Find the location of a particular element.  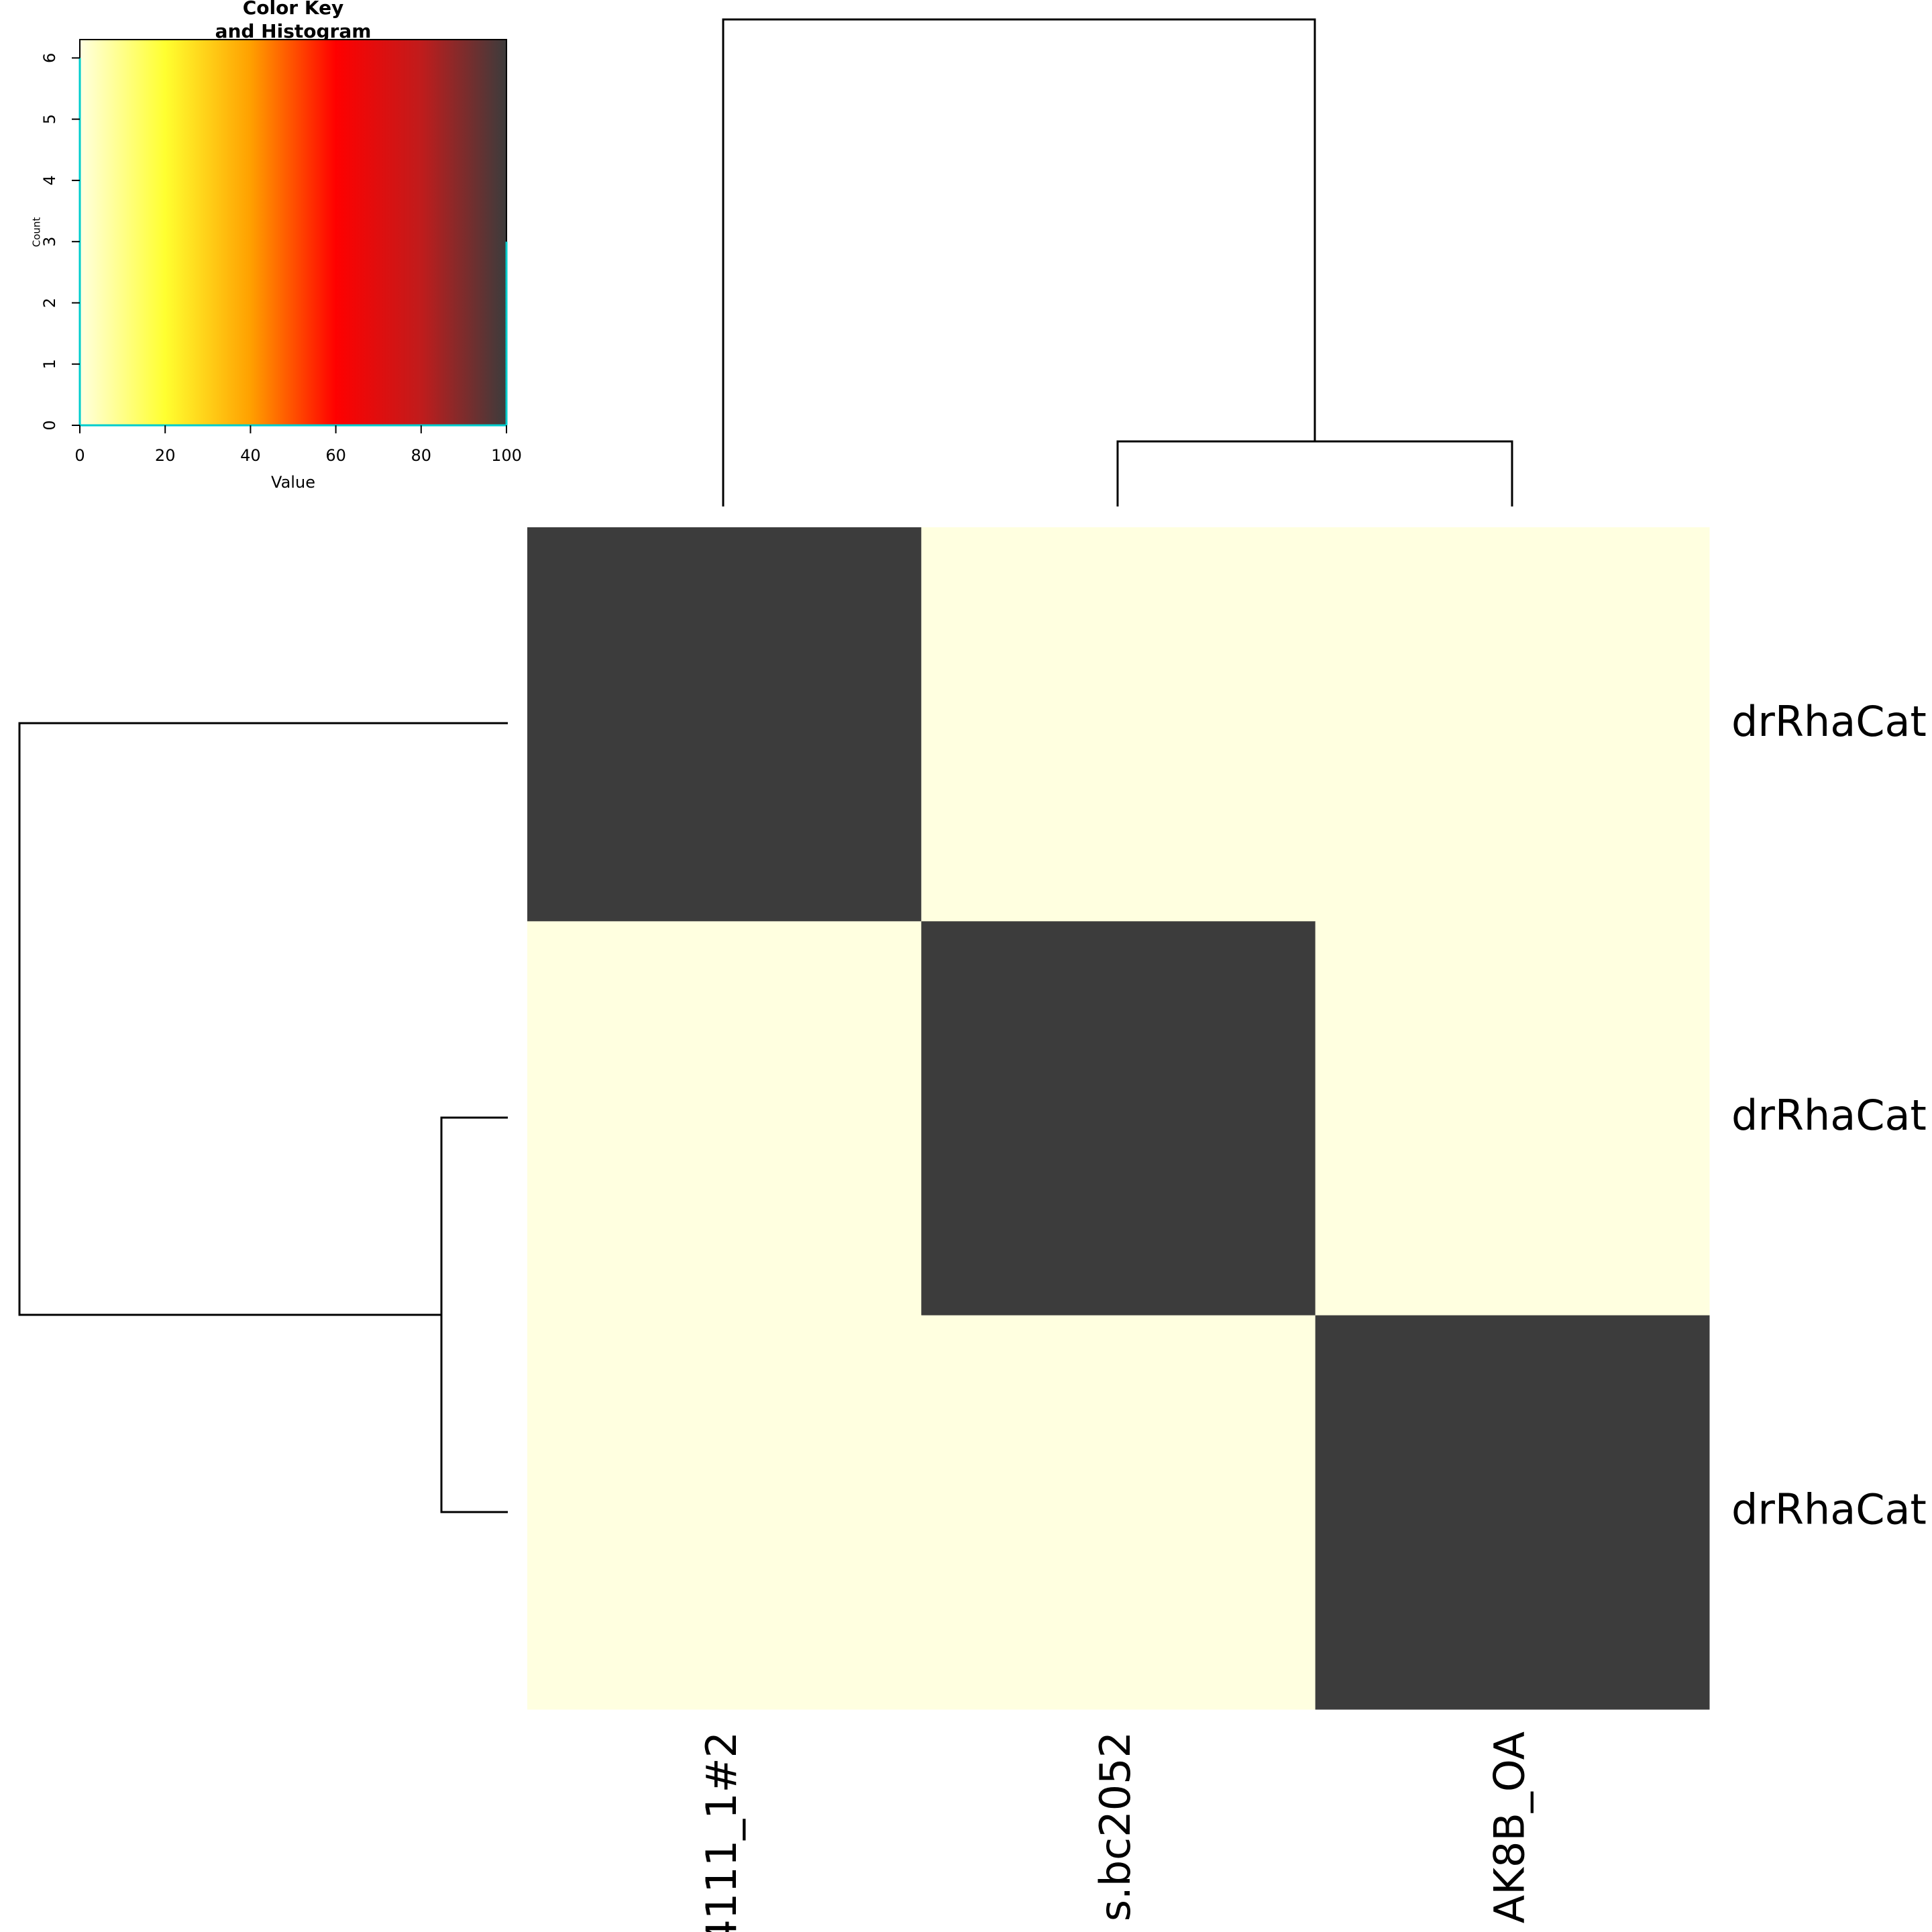

y-tick-label: 6 is located at coordinates (49, 58).